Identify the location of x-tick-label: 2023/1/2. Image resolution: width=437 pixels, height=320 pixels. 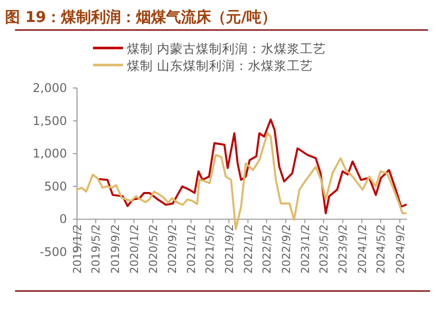
(305, 249).